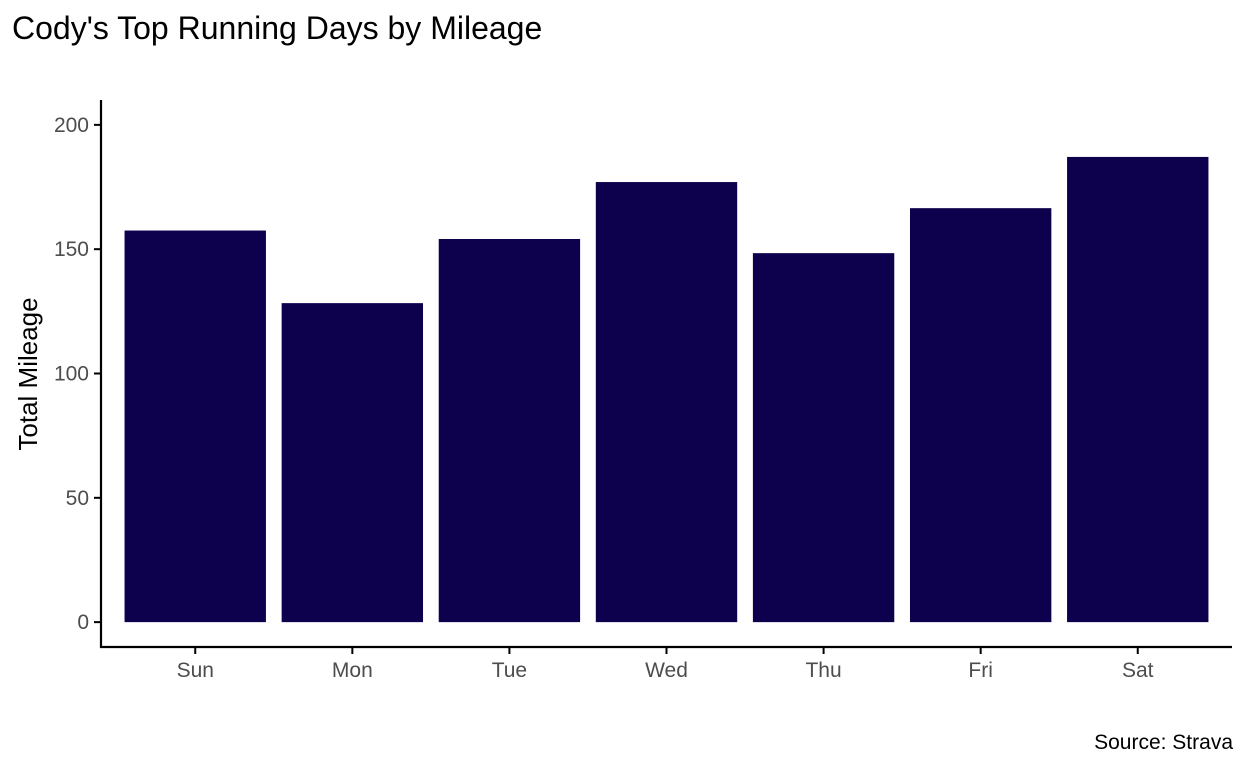 The height and width of the screenshot is (768, 1248). Describe the element at coordinates (71, 374) in the screenshot. I see `y-tick-label: 100` at that location.